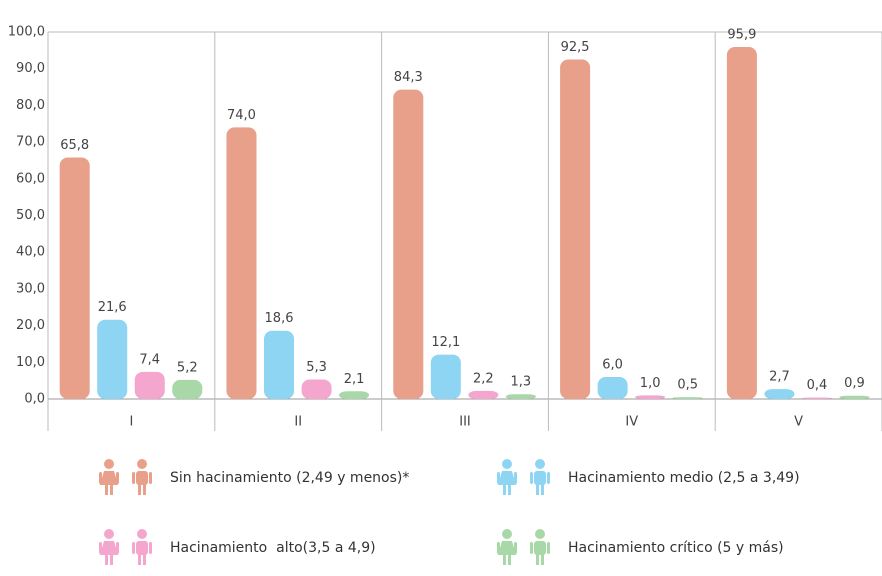  What do you see at coordinates (241, 115) in the screenshot?
I see `value-label: 74,0` at bounding box center [241, 115].